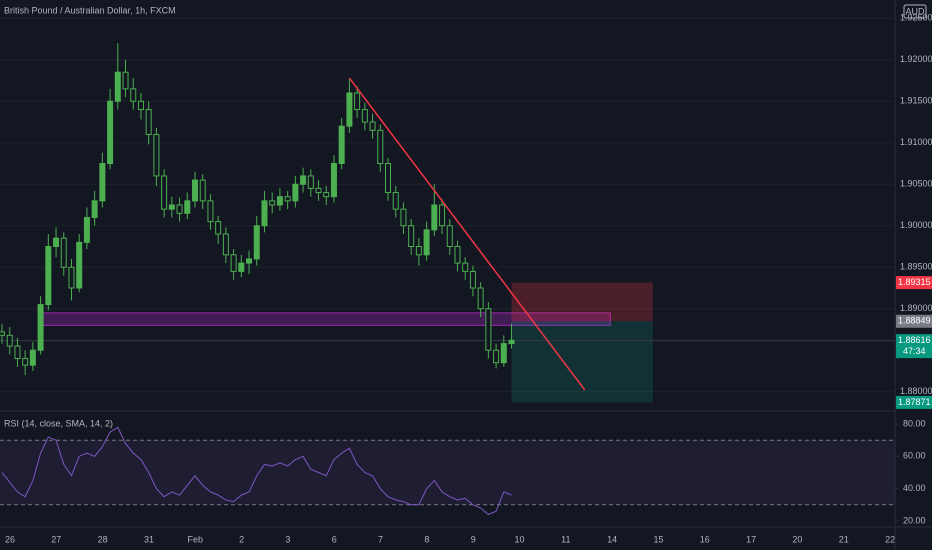 Image resolution: width=932 pixels, height=550 pixels. What do you see at coordinates (467, 234) in the screenshot?
I see `trend-line` at bounding box center [467, 234].